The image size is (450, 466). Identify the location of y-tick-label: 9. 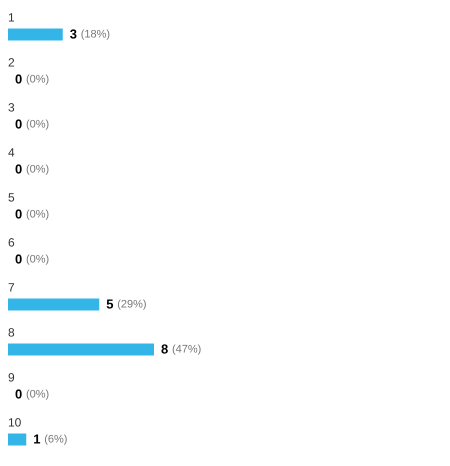
(11, 377).